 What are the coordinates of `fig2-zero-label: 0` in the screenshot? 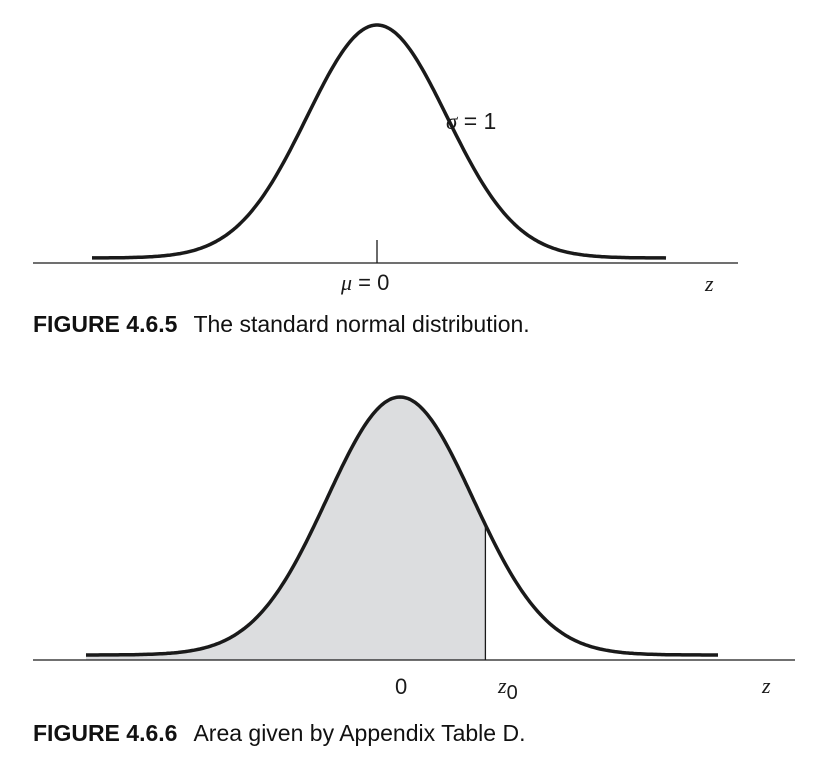 It's located at (401, 686).